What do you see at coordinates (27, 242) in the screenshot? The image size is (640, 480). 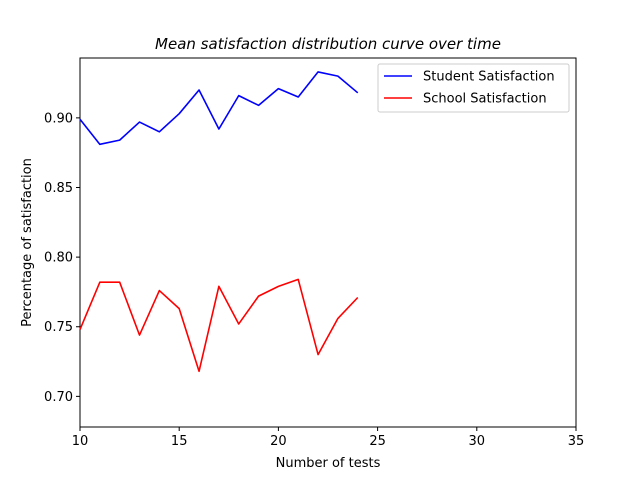 I see `y-axis-label: Percentage of satisfaction` at bounding box center [27, 242].